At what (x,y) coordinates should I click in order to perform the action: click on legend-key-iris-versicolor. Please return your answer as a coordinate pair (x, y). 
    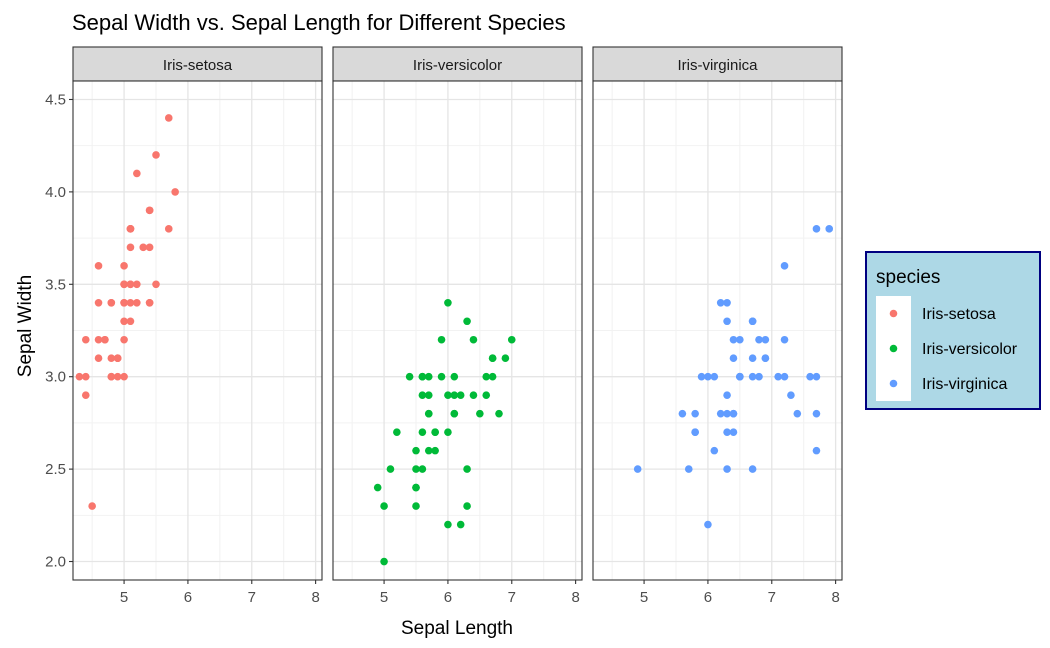
    Looking at the image, I should click on (893, 348).